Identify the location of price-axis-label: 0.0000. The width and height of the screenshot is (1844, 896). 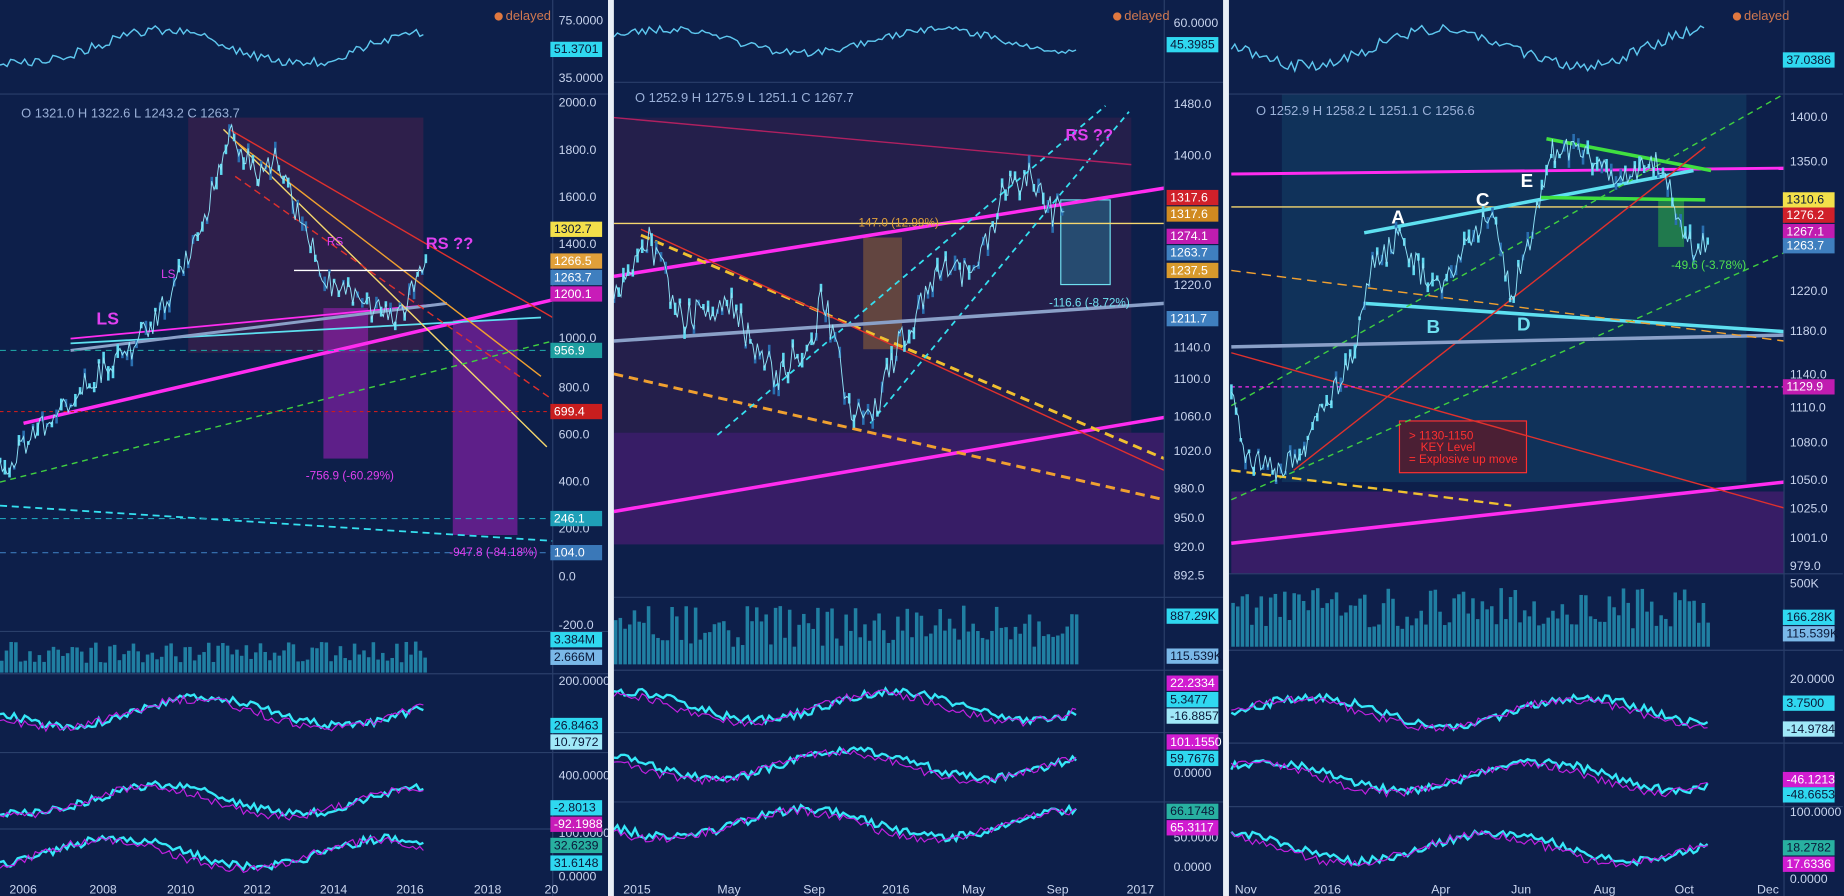
(578, 876).